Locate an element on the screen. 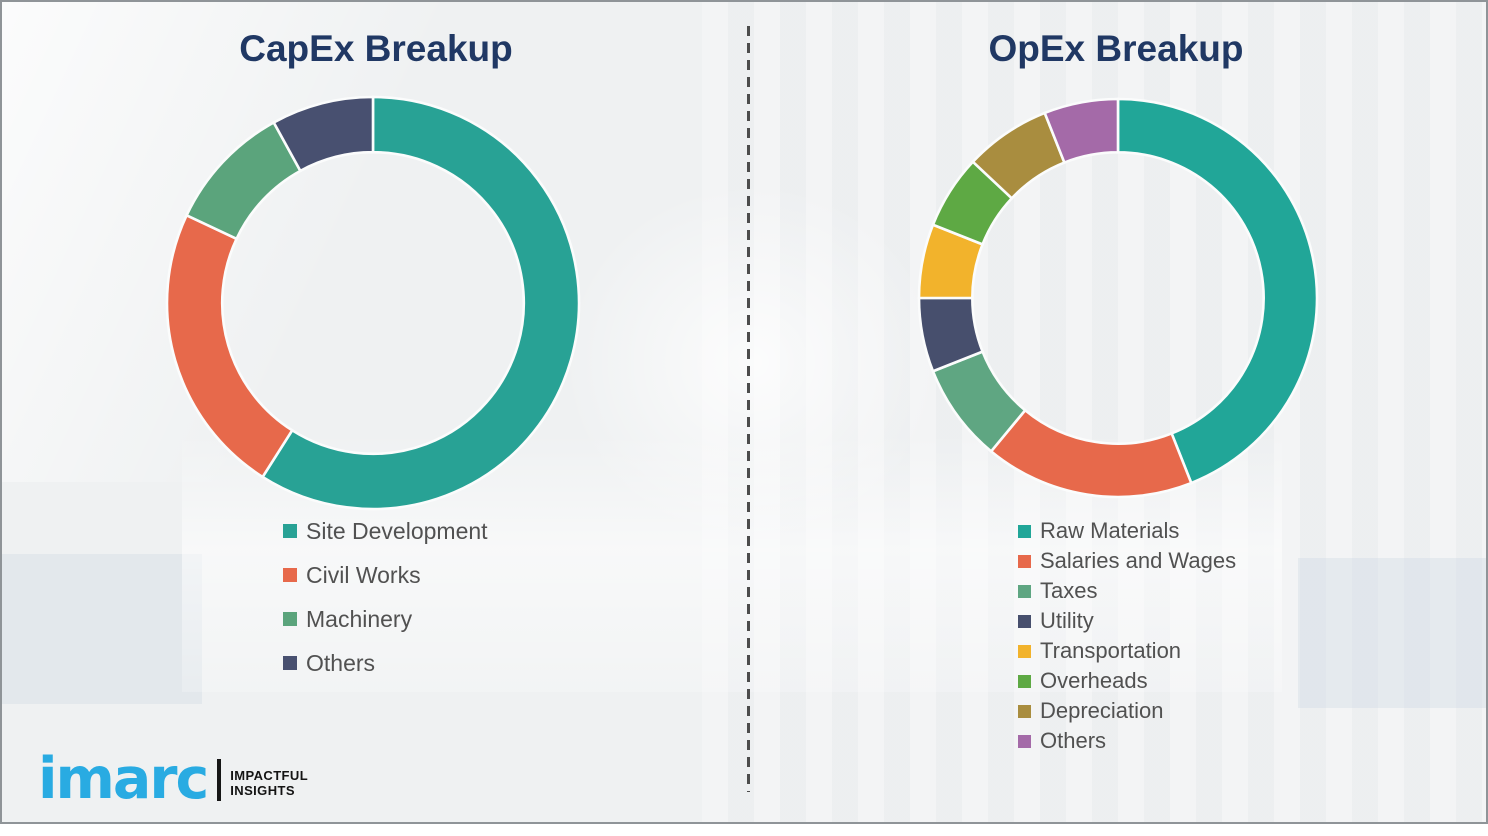  donut-segment-site-development is located at coordinates (420, 303).